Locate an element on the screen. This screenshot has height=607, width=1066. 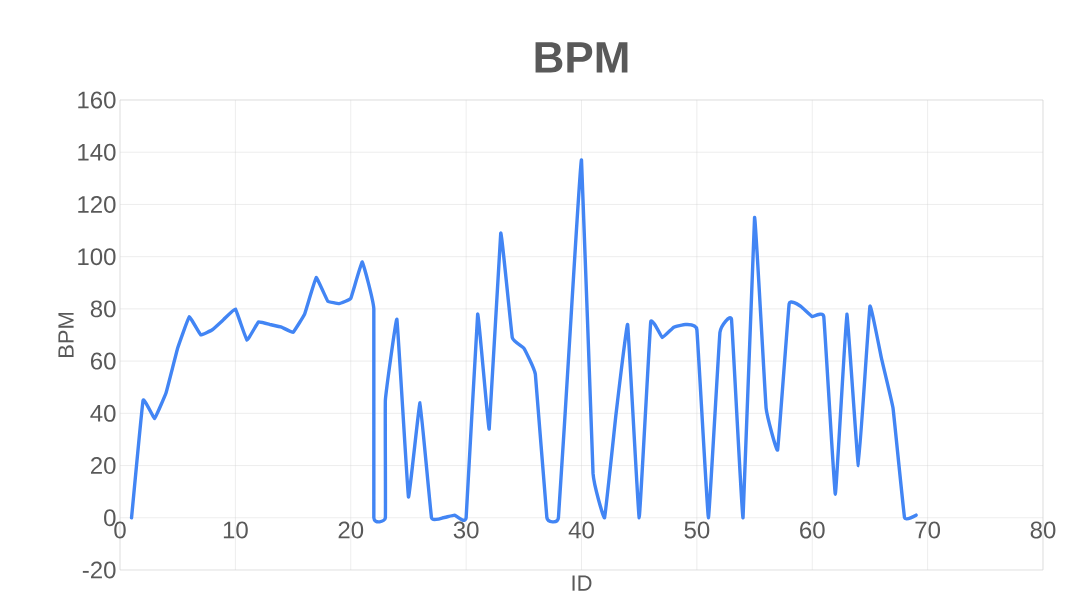
y-tick-label: 160 is located at coordinates (97, 100).